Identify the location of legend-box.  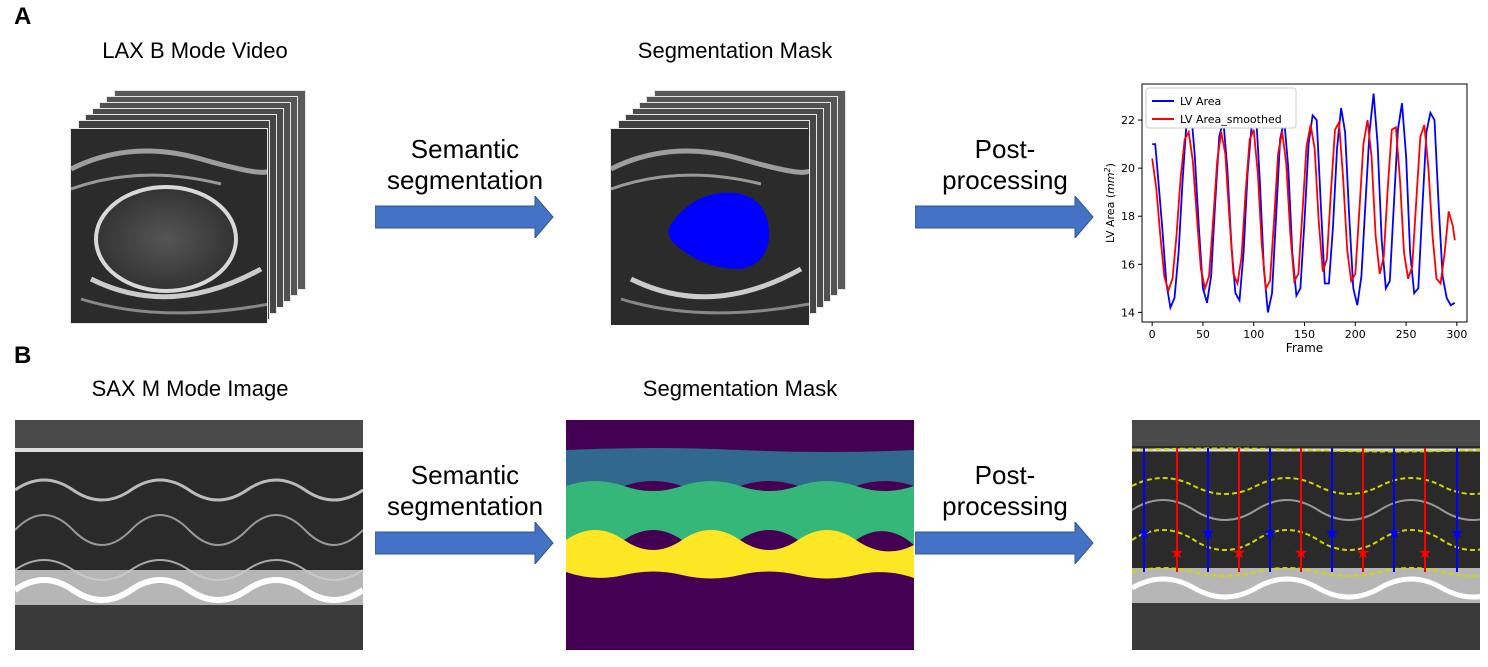
(1221, 108).